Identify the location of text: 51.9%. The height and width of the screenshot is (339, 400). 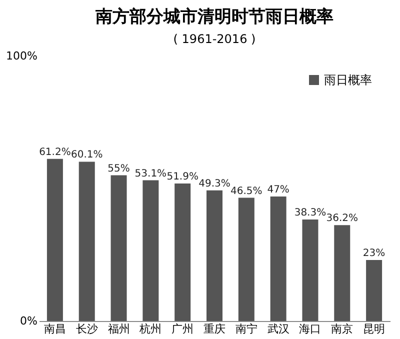
(182, 176).